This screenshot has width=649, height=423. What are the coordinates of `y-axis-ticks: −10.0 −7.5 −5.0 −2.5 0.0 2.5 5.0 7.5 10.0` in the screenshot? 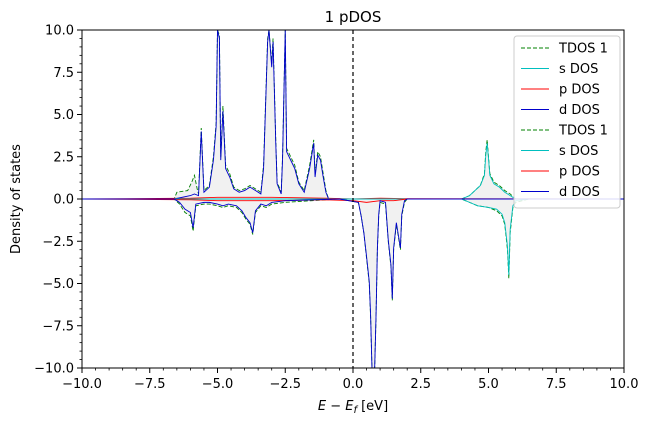 It's located at (58, 200).